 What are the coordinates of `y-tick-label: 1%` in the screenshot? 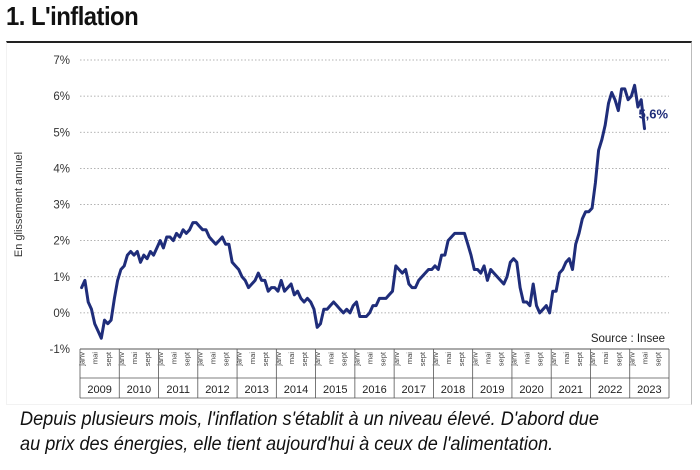 It's located at (61, 278).